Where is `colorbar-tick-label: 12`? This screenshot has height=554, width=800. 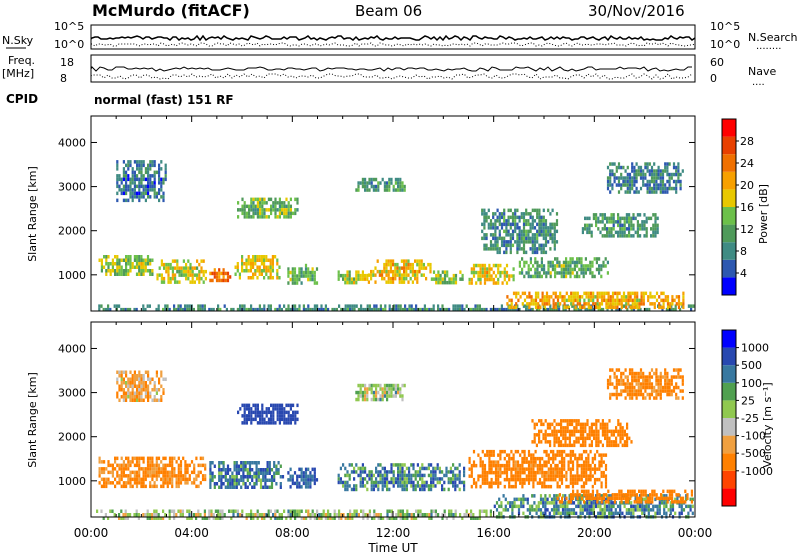 colorbar-tick-label: 12 is located at coordinates (747, 229).